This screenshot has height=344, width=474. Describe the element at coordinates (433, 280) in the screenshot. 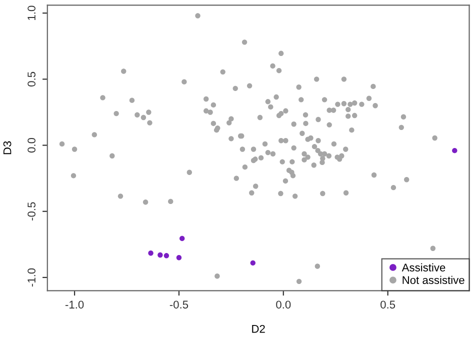

I see `legend-label: Not assistive` at that location.